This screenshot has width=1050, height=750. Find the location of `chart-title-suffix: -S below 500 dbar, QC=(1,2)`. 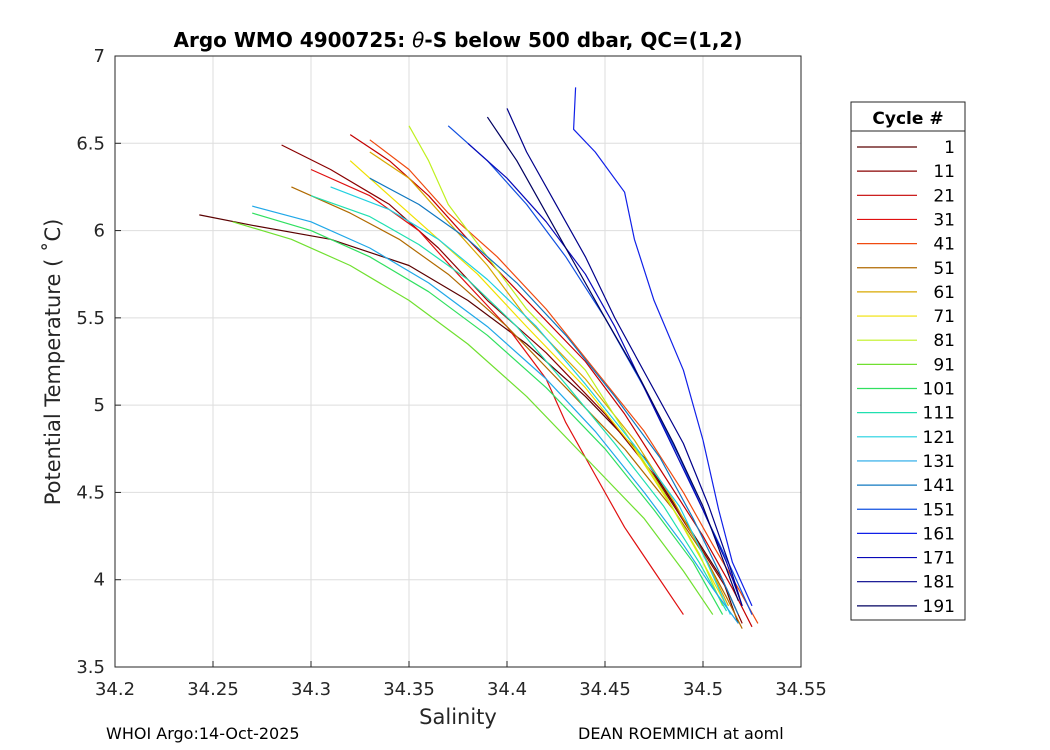

chart-title-suffix: -S below 500 dbar, QC=(1,2) is located at coordinates (583, 40).